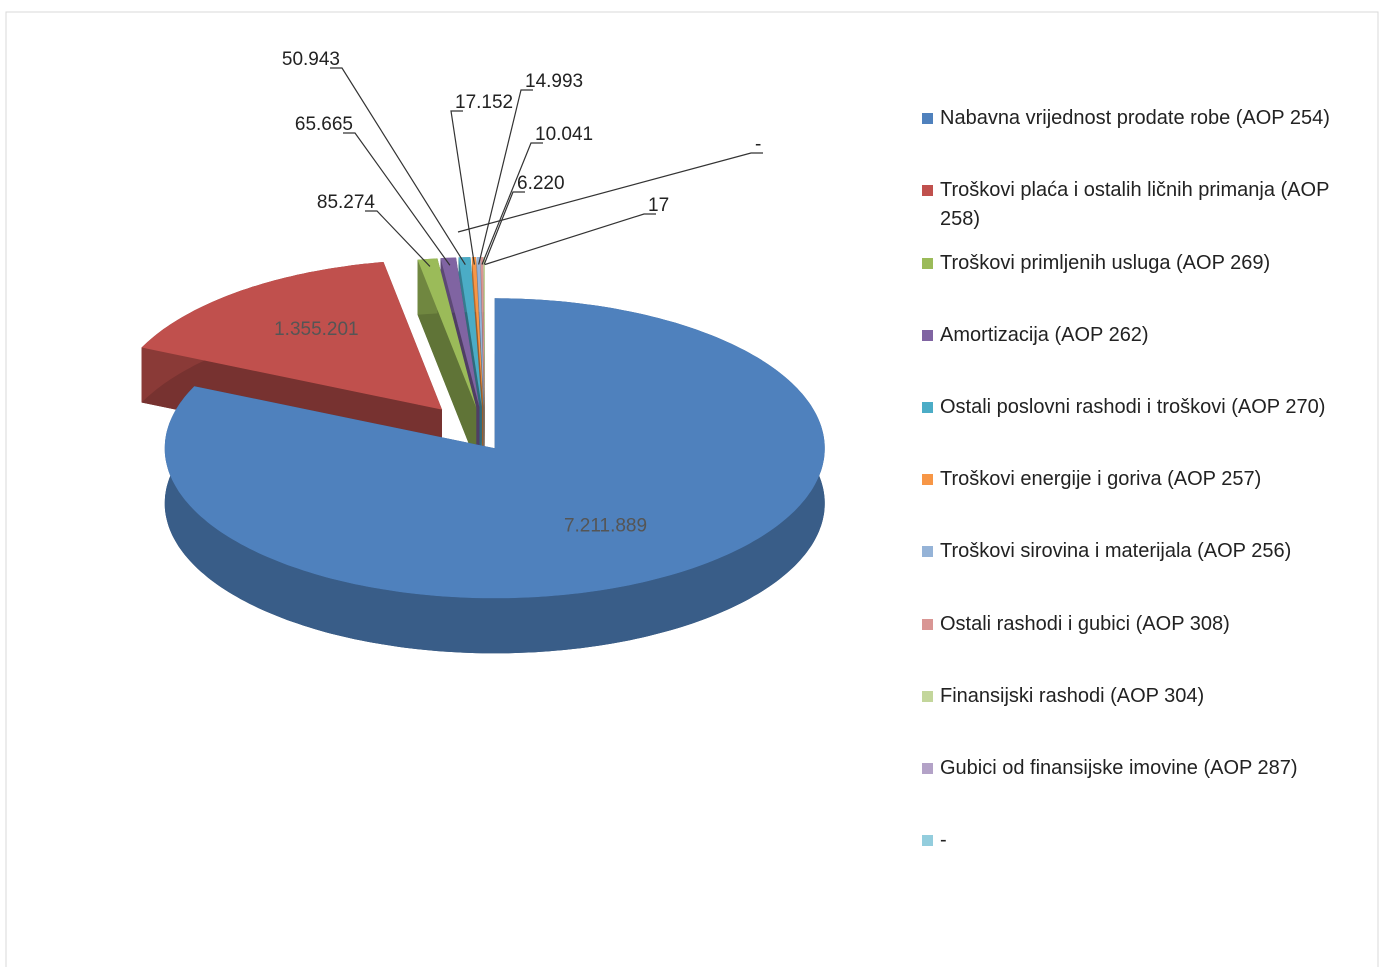 The image size is (1380, 967). What do you see at coordinates (758, 144) in the screenshot?
I see `data-label: -` at bounding box center [758, 144].